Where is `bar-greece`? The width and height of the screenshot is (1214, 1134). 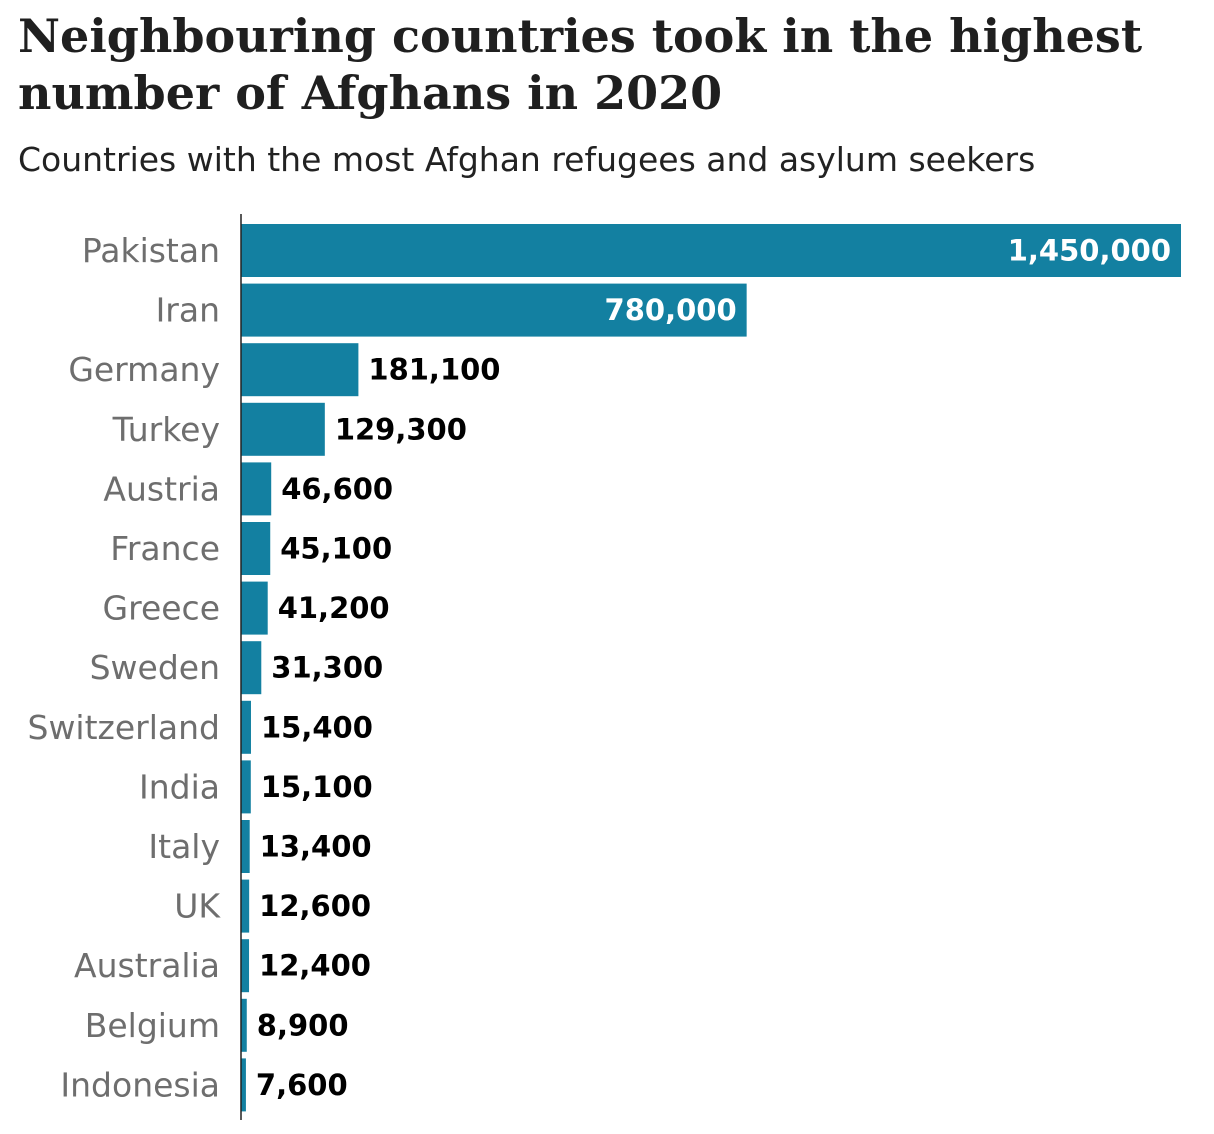
bar-greece is located at coordinates (254, 608).